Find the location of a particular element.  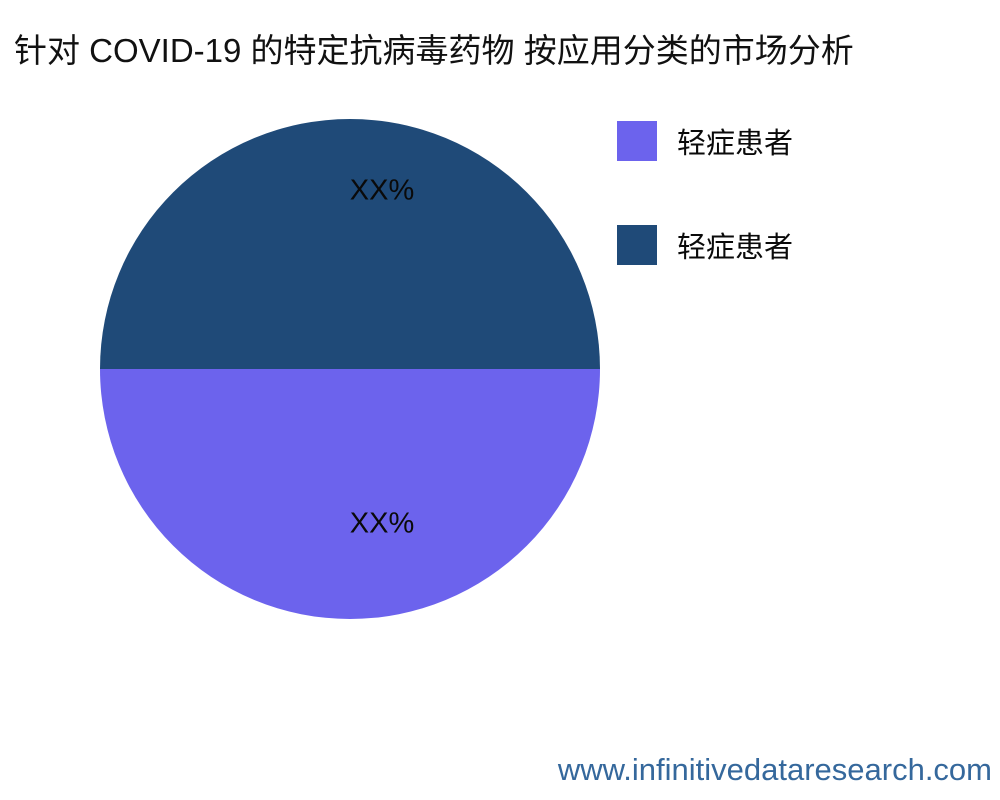

slice-label-top: XX% is located at coordinates (382, 190).